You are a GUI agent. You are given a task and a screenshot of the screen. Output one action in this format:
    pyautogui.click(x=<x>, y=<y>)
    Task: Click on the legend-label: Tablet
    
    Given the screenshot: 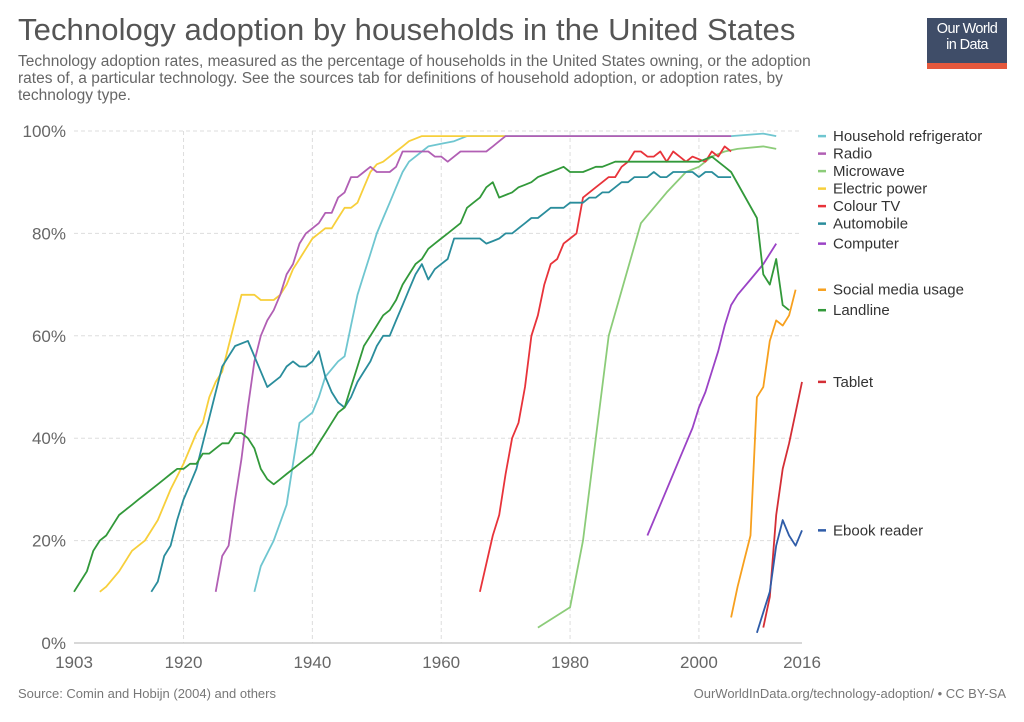 What is the action you would take?
    pyautogui.click(x=853, y=382)
    